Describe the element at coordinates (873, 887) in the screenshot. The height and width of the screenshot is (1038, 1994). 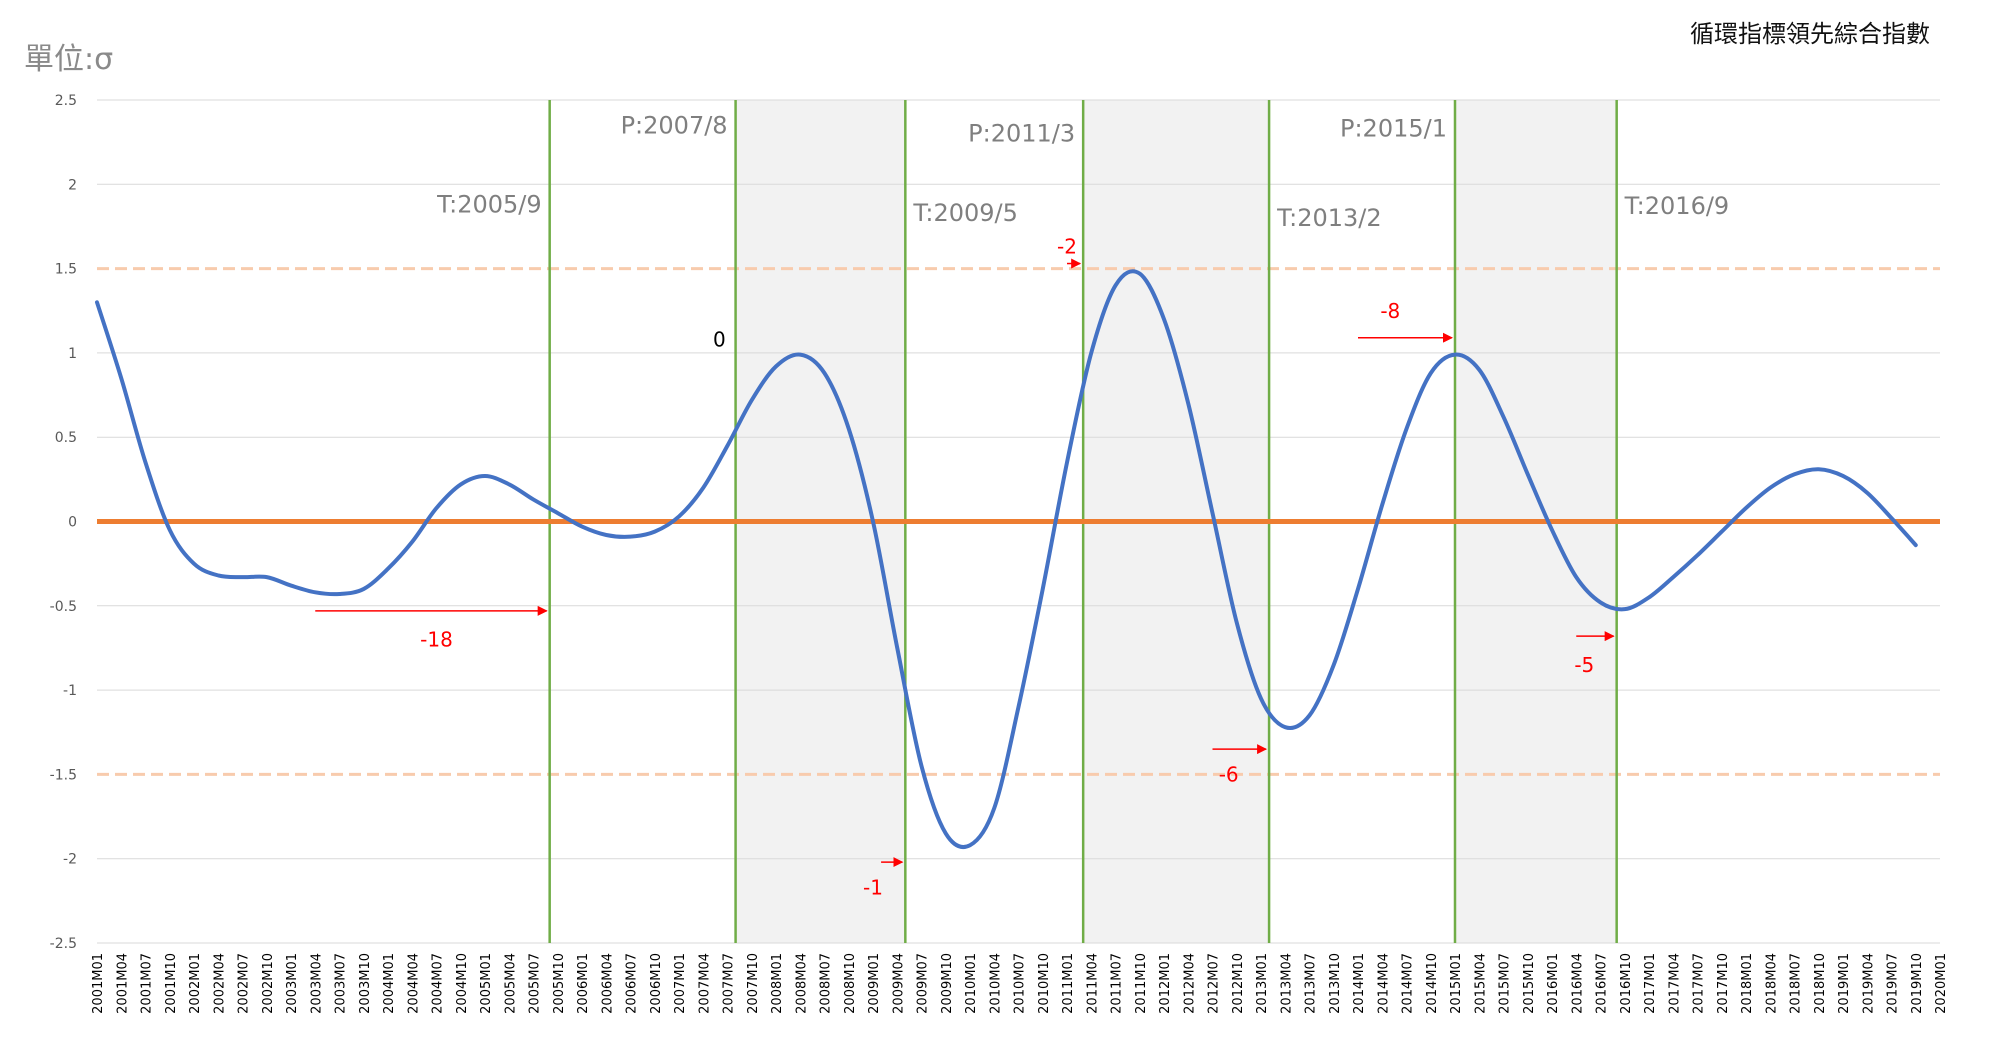
I see `lead-label: -1` at that location.